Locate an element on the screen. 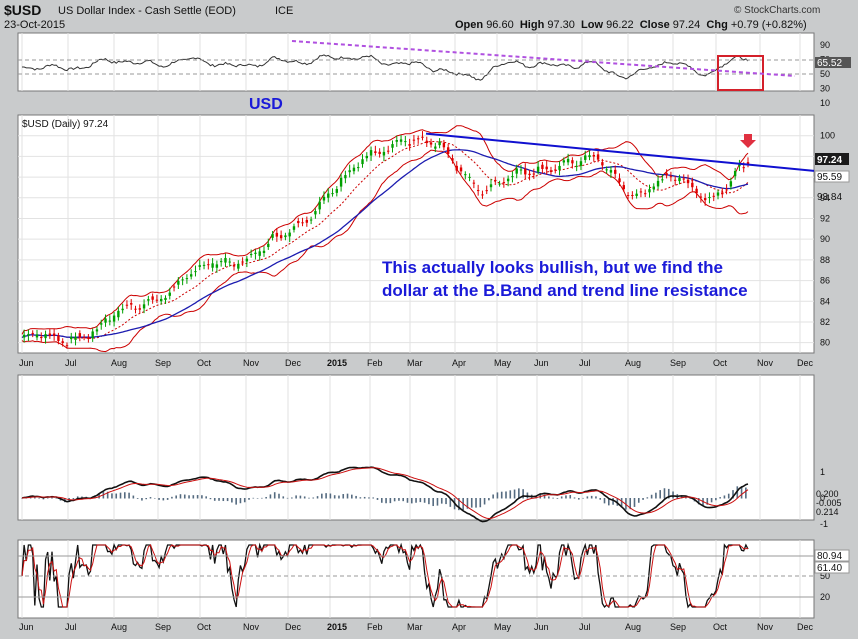 This screenshot has width=858, height=639. month-label: Nov is located at coordinates (251, 363).